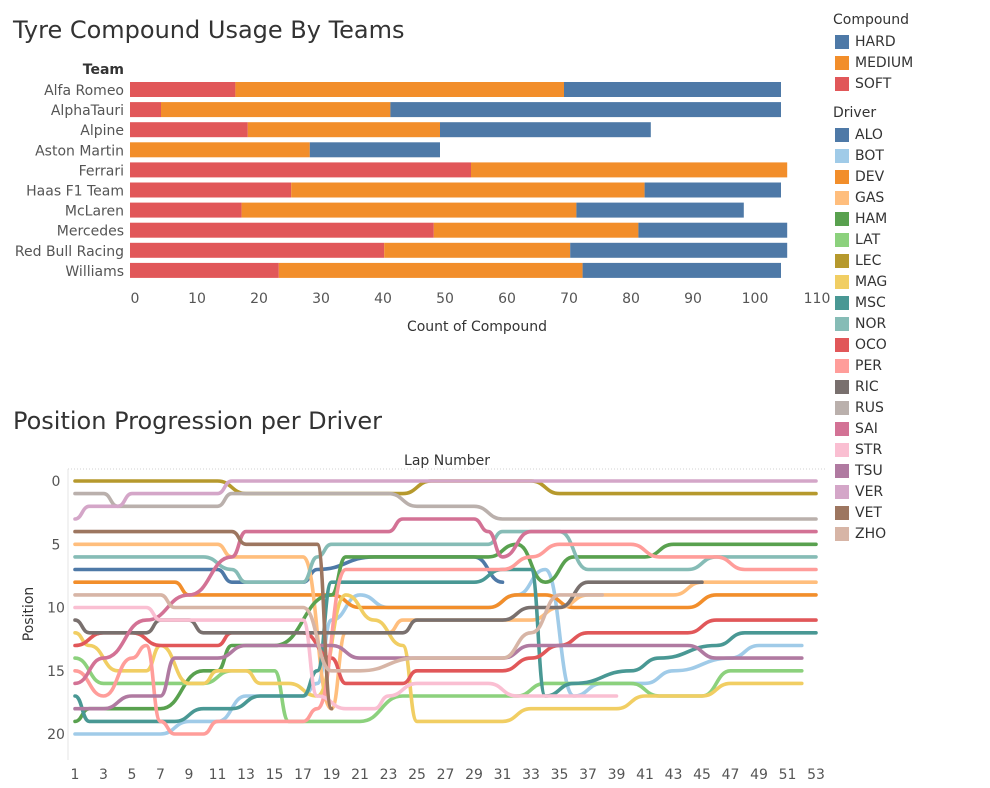 Image resolution: width=990 pixels, height=788 pixels. Describe the element at coordinates (869, 471) in the screenshot. I see `legend-label: TSU` at that location.